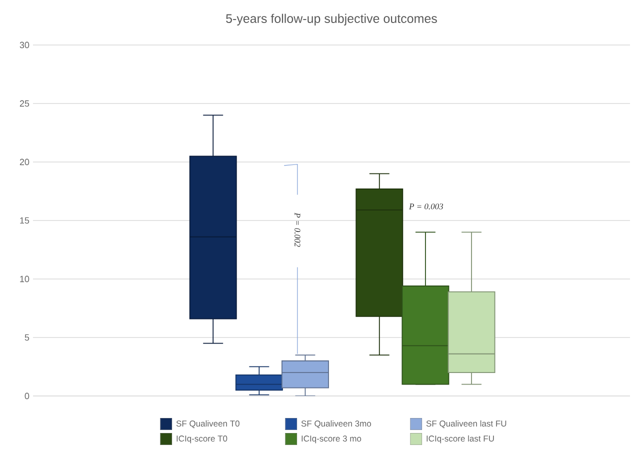 The width and height of the screenshot is (643, 454). I want to click on annotation: P = 0.002, so click(297, 229).